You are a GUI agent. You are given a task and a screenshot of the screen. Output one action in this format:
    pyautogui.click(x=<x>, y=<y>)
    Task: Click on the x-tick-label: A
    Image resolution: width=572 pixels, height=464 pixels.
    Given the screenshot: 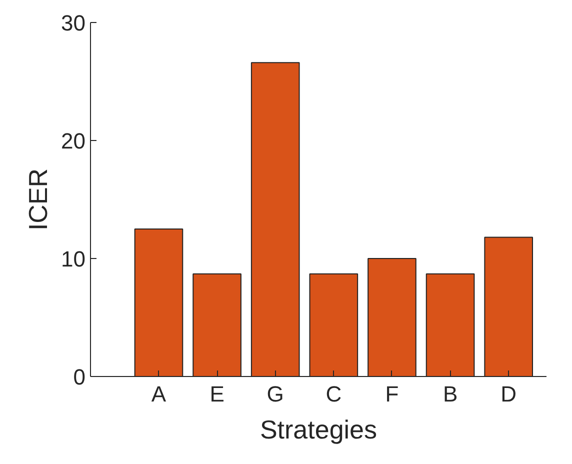 What is the action you would take?
    pyautogui.click(x=158, y=394)
    